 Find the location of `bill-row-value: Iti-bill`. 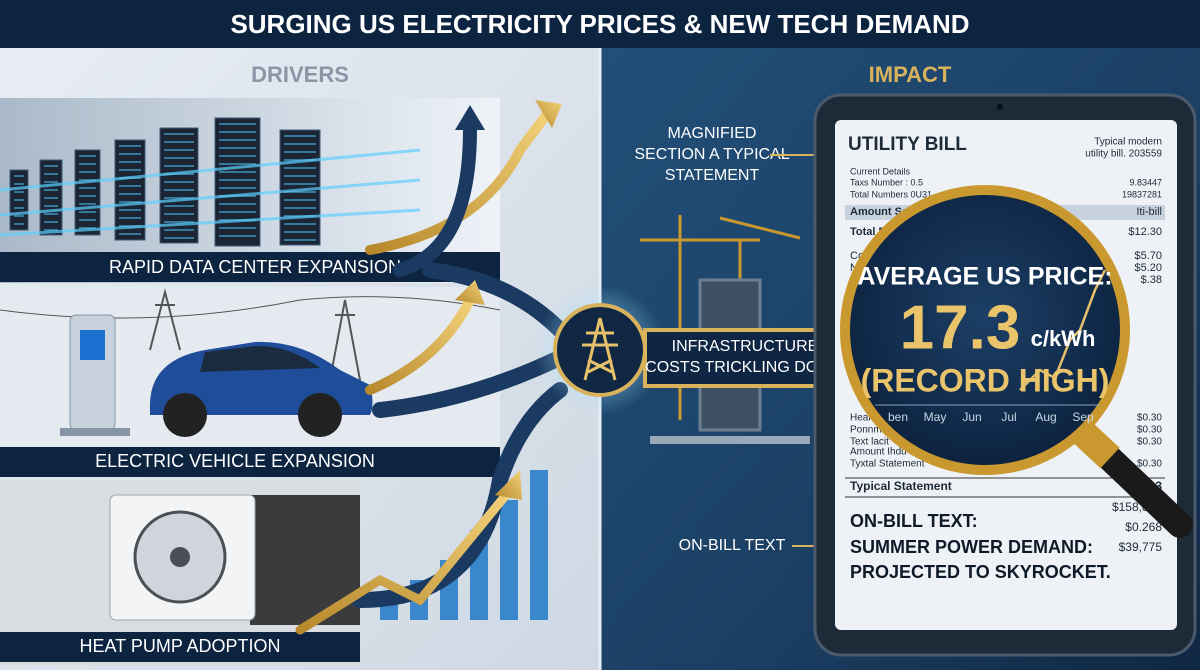

bill-row-value: Iti-bill is located at coordinates (1149, 212).